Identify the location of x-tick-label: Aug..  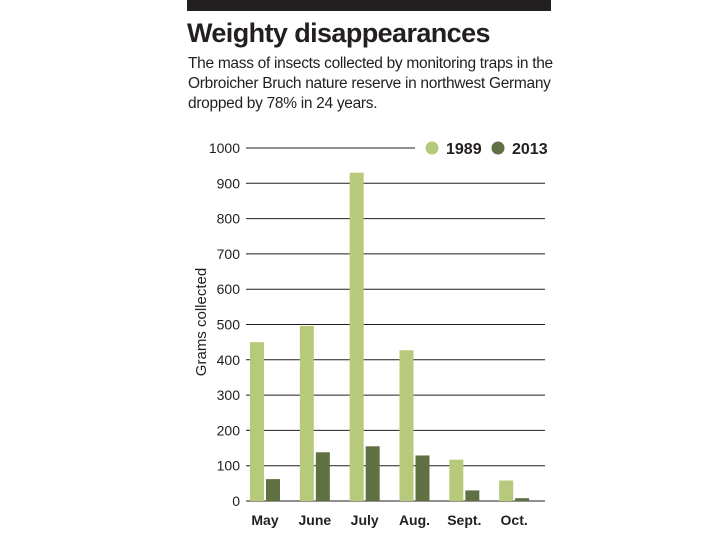
(414, 520).